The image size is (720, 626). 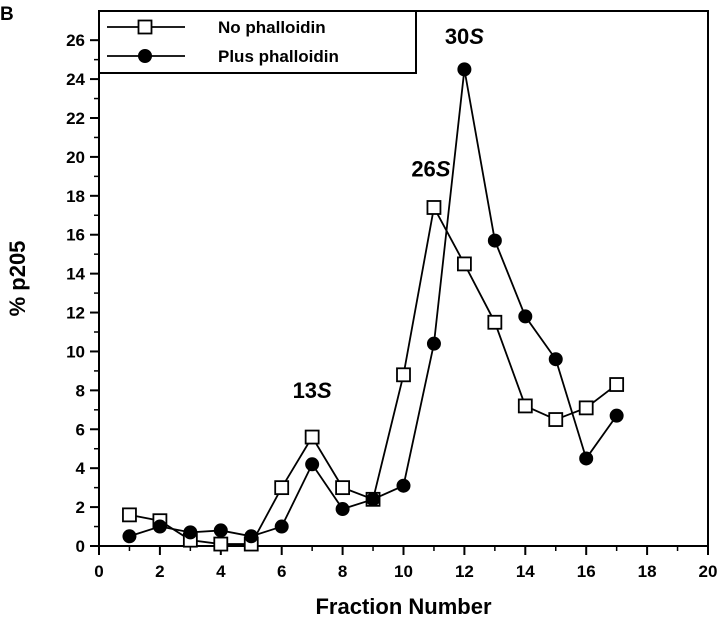 What do you see at coordinates (7, 14) in the screenshot?
I see `panel-letter: B` at bounding box center [7, 14].